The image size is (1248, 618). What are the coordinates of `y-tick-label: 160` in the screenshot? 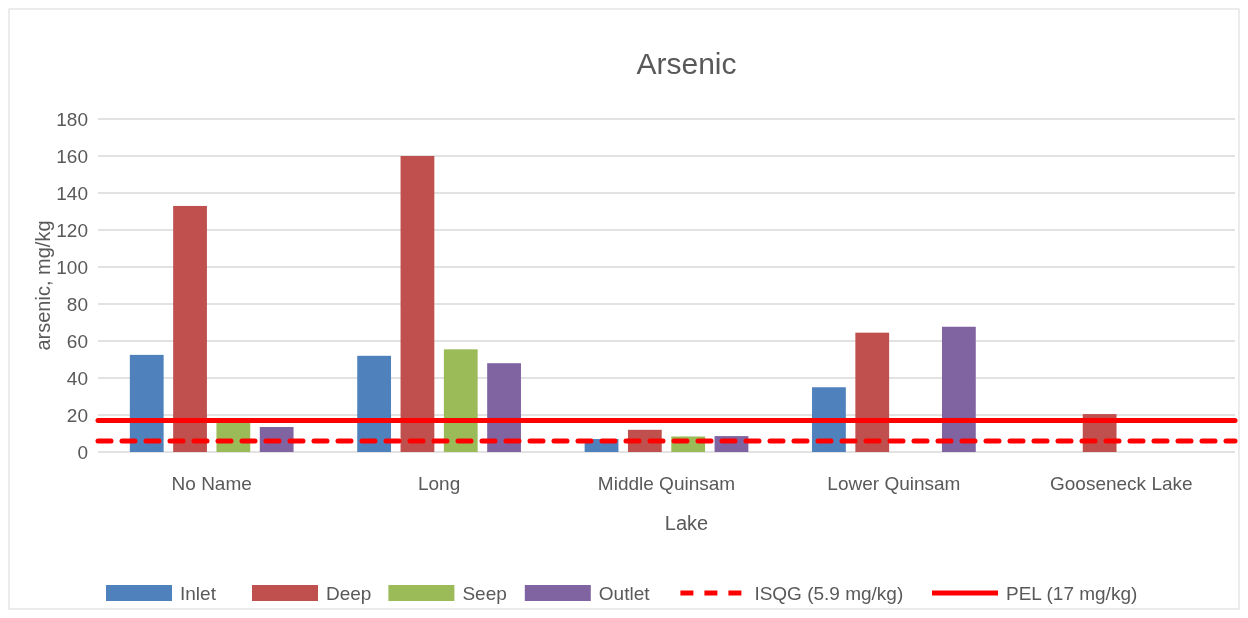 It's located at (72, 156).